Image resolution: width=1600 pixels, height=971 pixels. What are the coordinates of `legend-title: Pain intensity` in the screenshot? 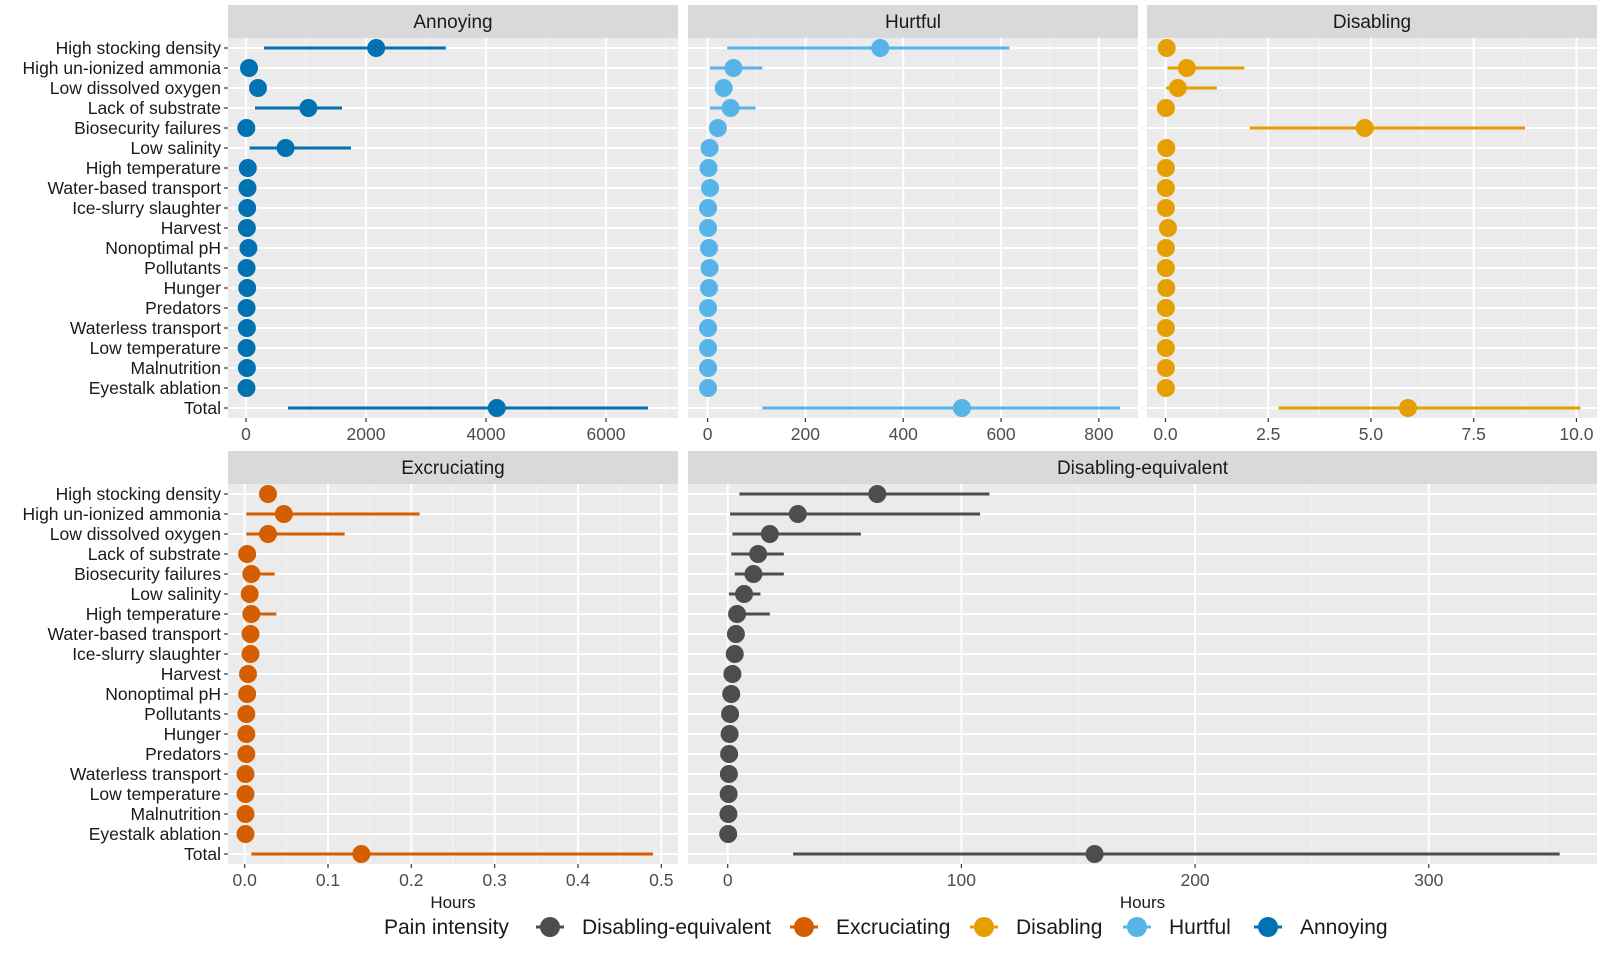 It's located at (446, 927).